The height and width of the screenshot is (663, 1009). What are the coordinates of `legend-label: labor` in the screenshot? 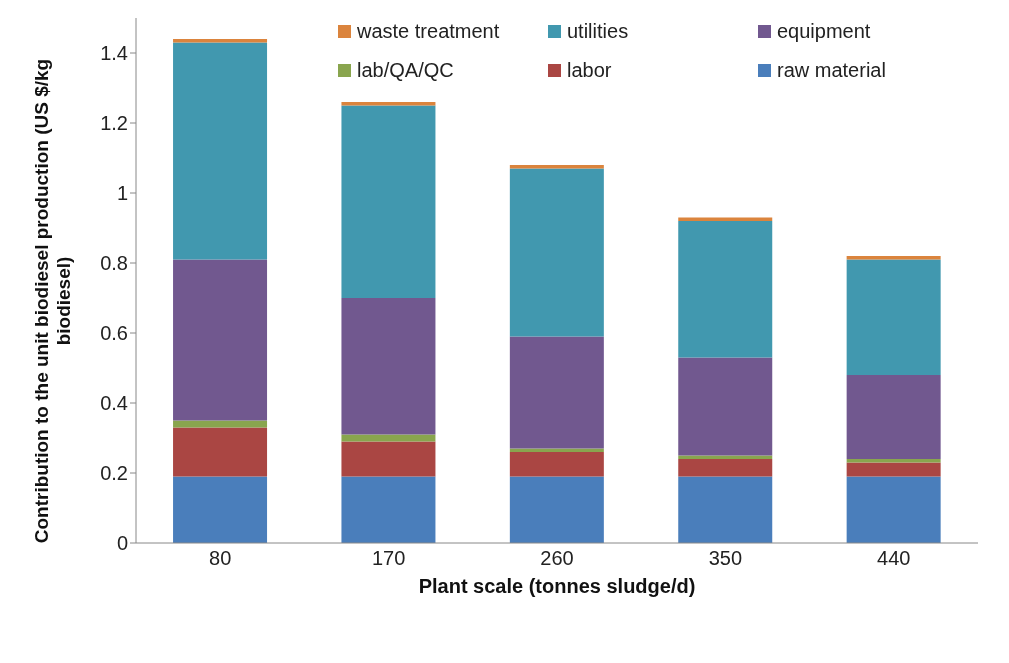 It's located at (589, 70).